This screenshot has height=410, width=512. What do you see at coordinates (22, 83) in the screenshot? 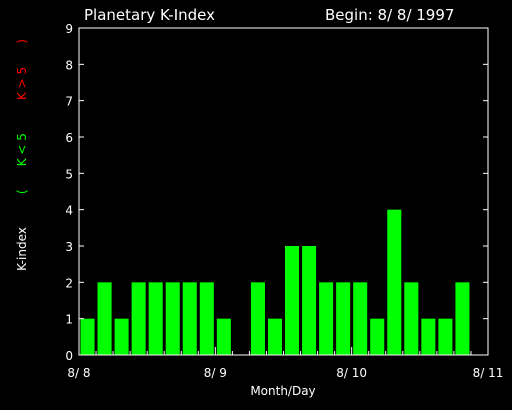
I see `y-label-red-part: K > 5` at bounding box center [22, 83].